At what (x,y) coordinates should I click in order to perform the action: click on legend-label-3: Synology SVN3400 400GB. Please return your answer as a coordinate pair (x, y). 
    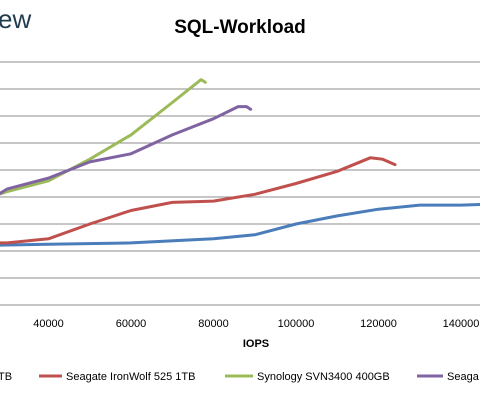
    Looking at the image, I should click on (323, 377).